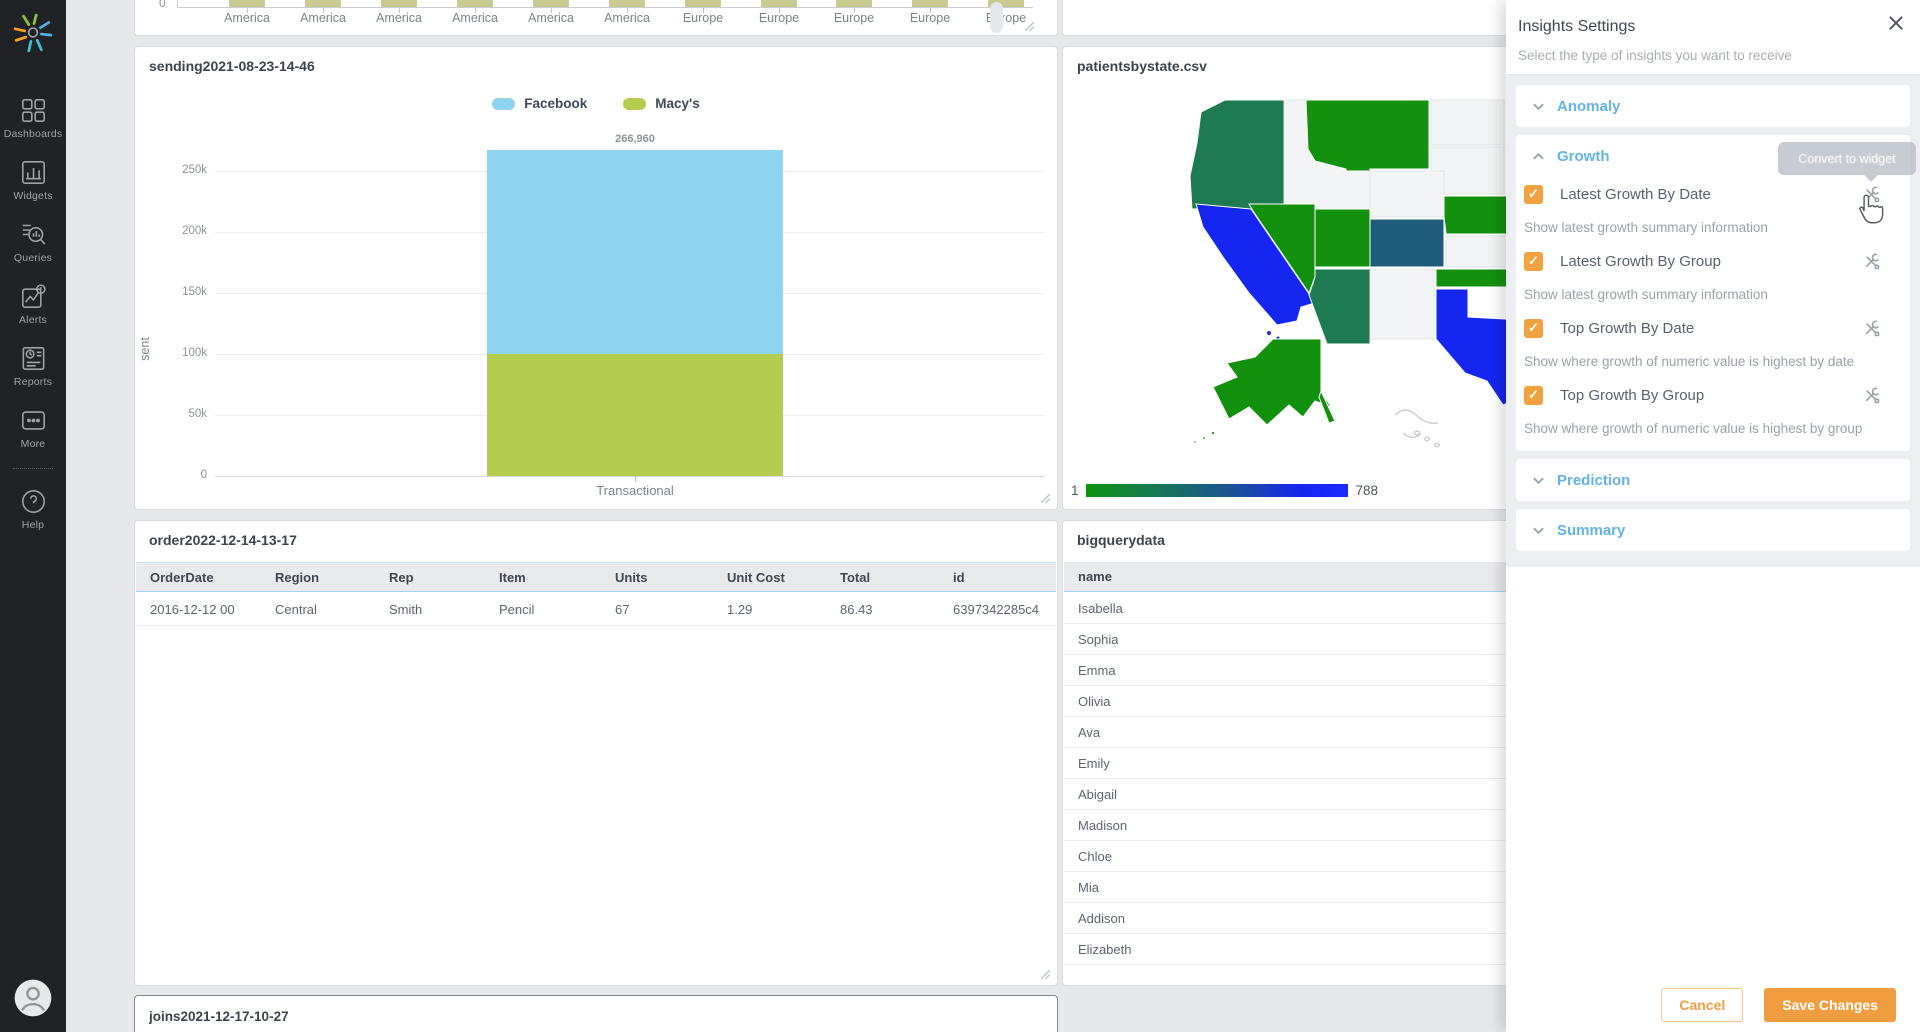  What do you see at coordinates (33, 429) in the screenshot?
I see `sidebar-item-more: More` at bounding box center [33, 429].